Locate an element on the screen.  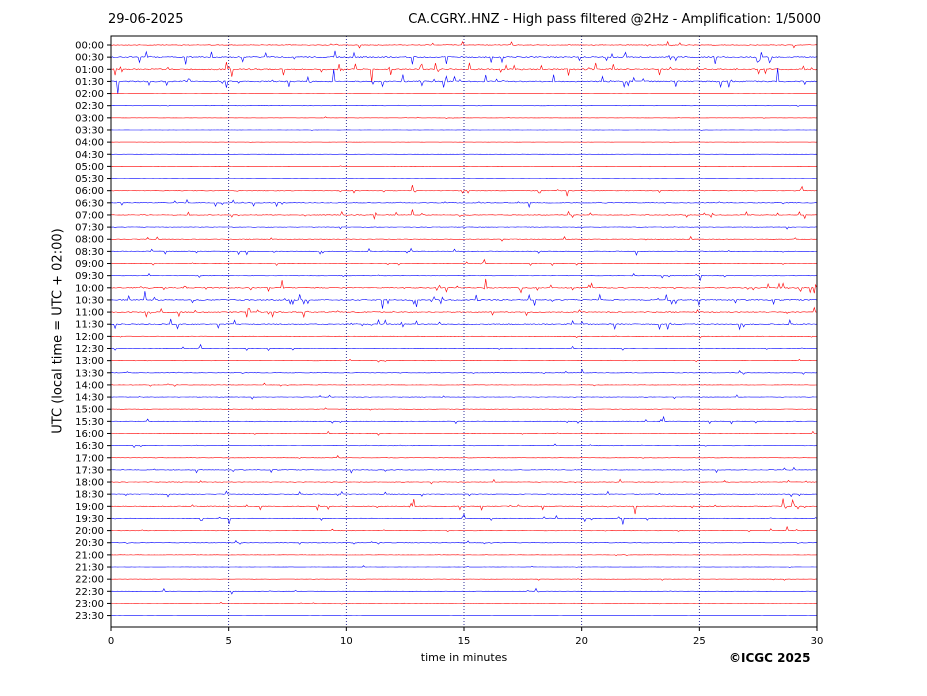
y-tick-label: 04:30 is located at coordinates (89, 155).